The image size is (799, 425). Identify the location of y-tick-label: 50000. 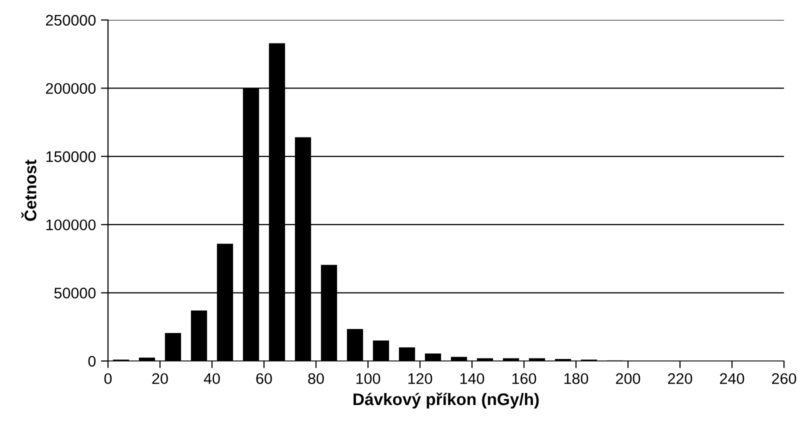
(75, 293).